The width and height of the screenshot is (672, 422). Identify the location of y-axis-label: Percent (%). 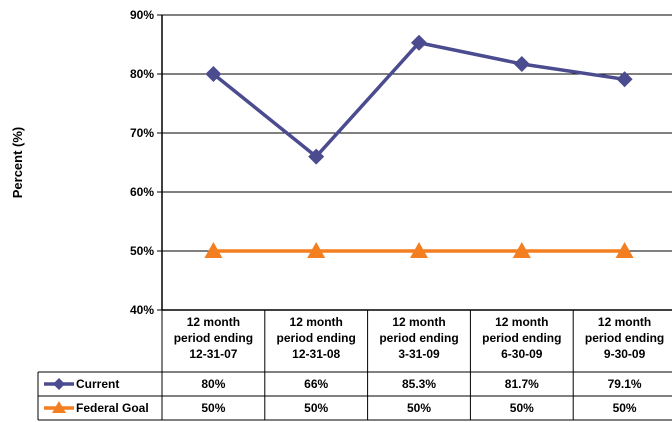
(17, 163).